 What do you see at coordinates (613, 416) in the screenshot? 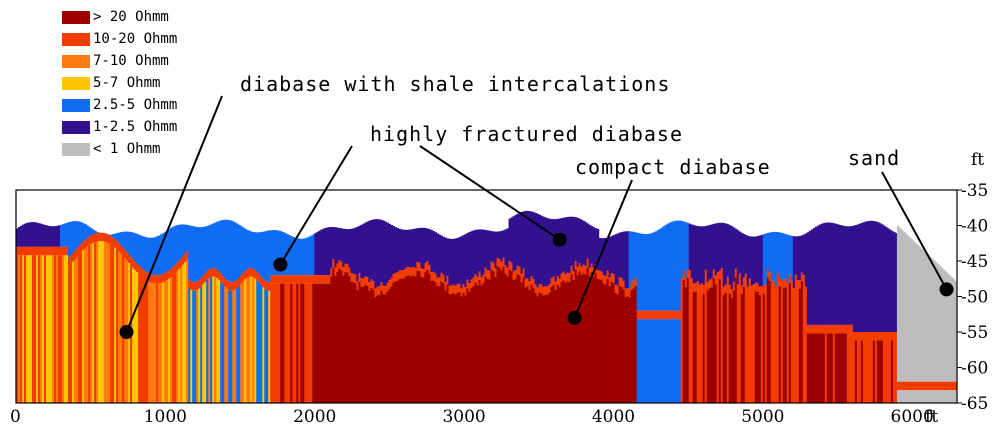
I see `x-tick-label: 4000` at bounding box center [613, 416].